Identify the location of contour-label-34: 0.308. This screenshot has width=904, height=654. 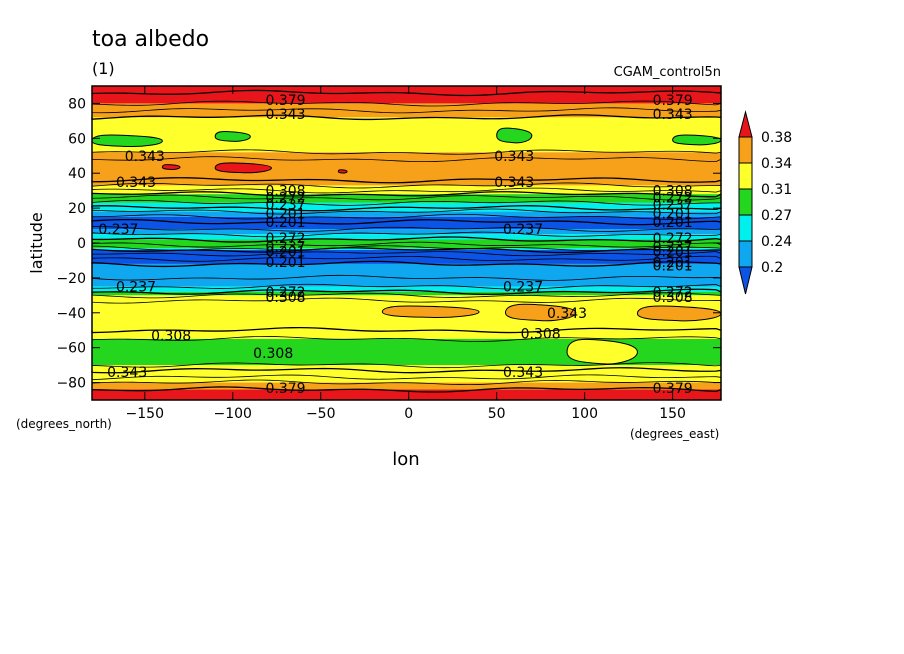
(673, 298).